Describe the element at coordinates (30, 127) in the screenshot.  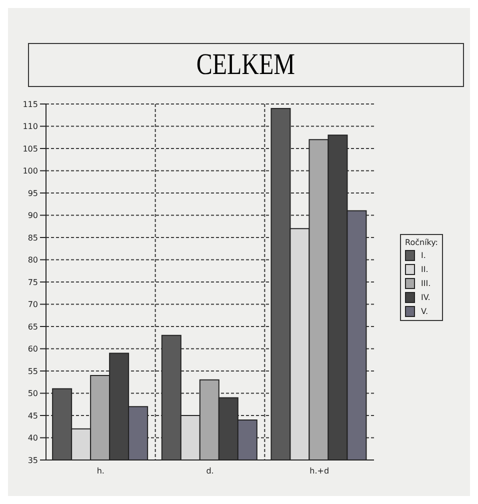
I see `y-tick-label: 110` at that location.